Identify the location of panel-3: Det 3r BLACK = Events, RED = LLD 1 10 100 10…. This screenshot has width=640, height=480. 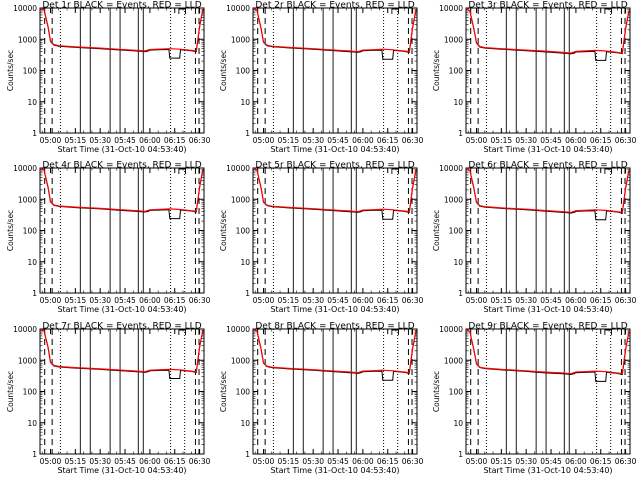
(534, 78).